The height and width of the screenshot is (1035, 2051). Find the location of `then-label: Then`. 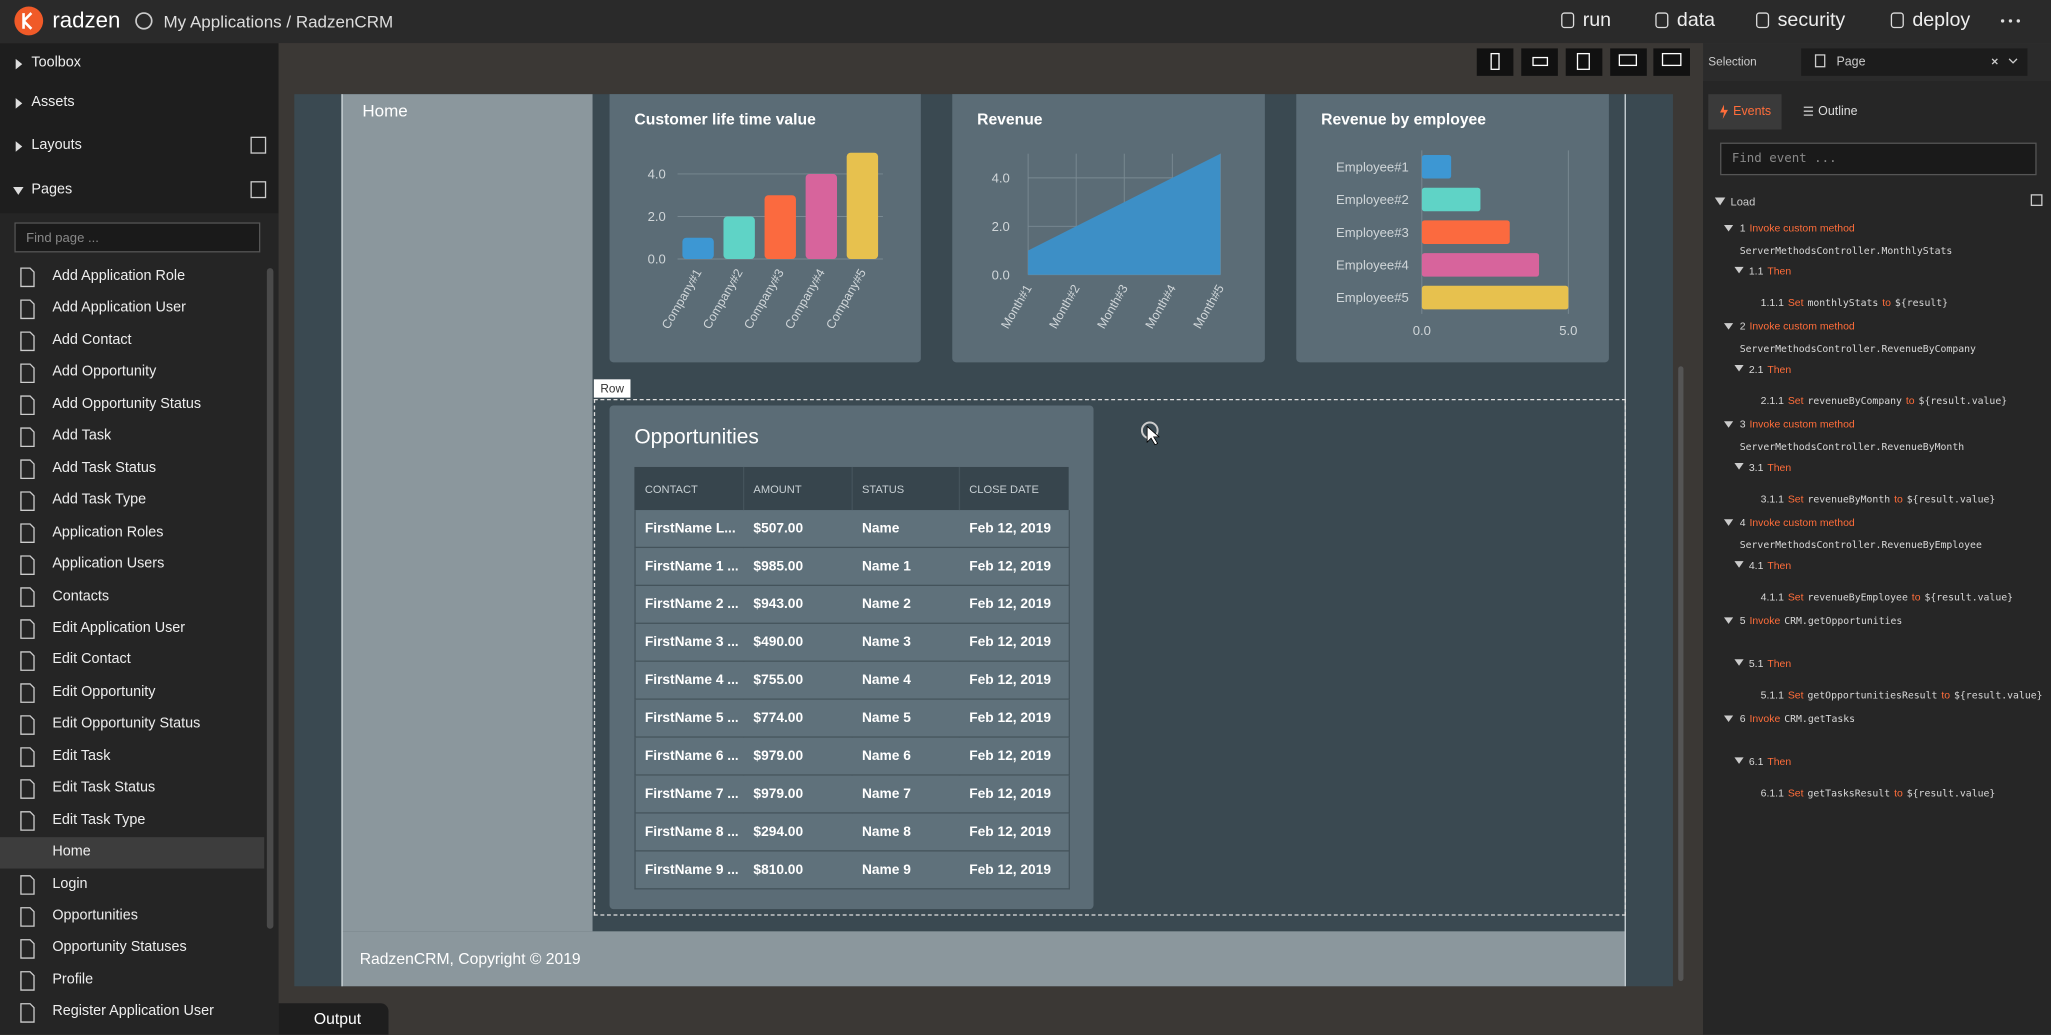

then-label: Then is located at coordinates (1779, 565).